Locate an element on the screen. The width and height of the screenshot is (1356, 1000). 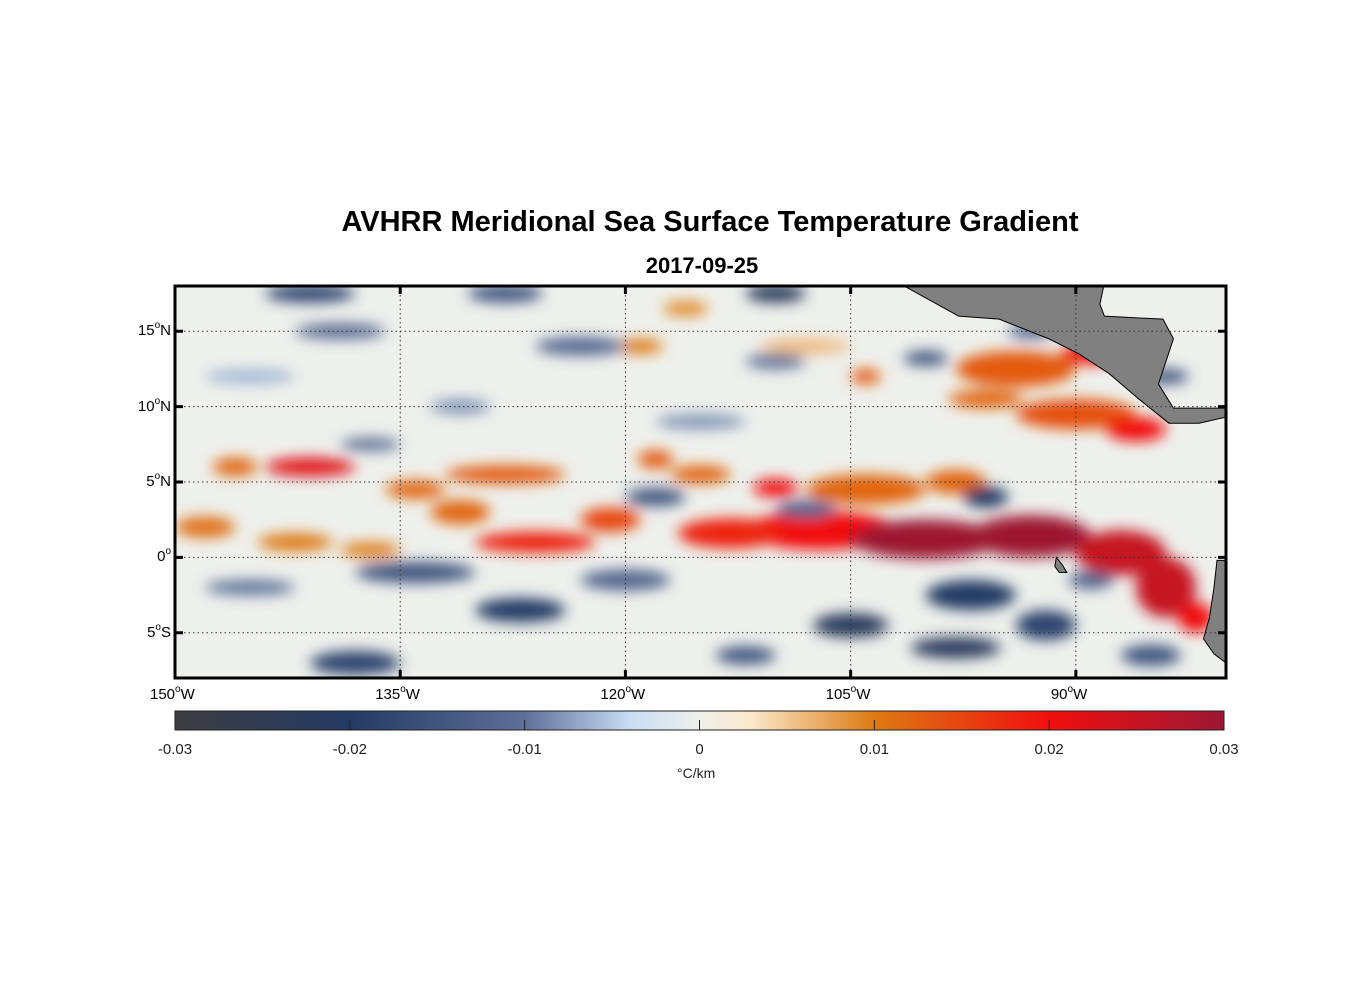
x-tick-label: 135oW is located at coordinates (397, 693).